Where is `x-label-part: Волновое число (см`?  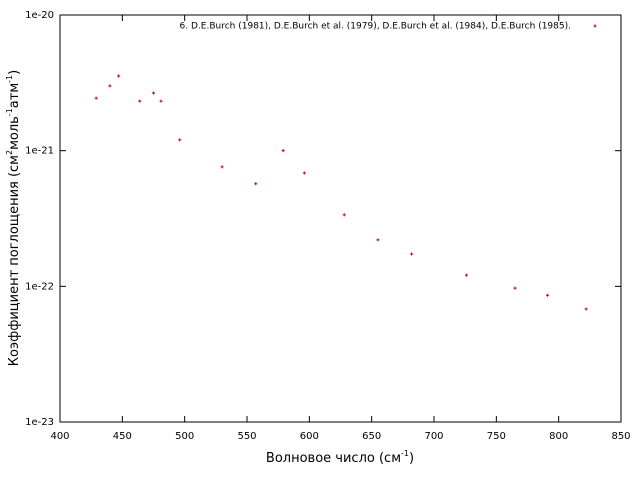
x-label-part: Волновое число (см is located at coordinates (333, 458).